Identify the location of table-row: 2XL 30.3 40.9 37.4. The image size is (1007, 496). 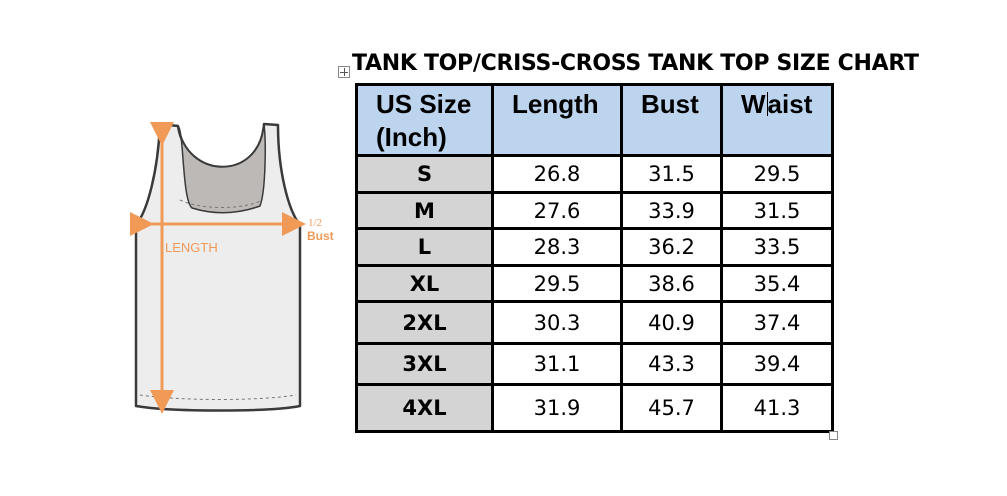
(594, 322).